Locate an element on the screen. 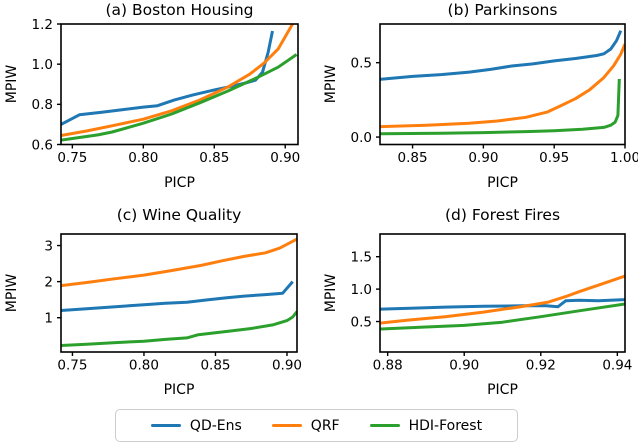  legend-label-hdi-forest: HDI-Forest is located at coordinates (445, 425).